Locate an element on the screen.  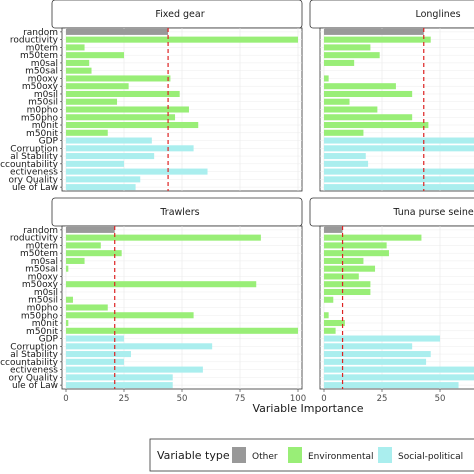
x-tick-label: 0 is located at coordinates (323, 399).